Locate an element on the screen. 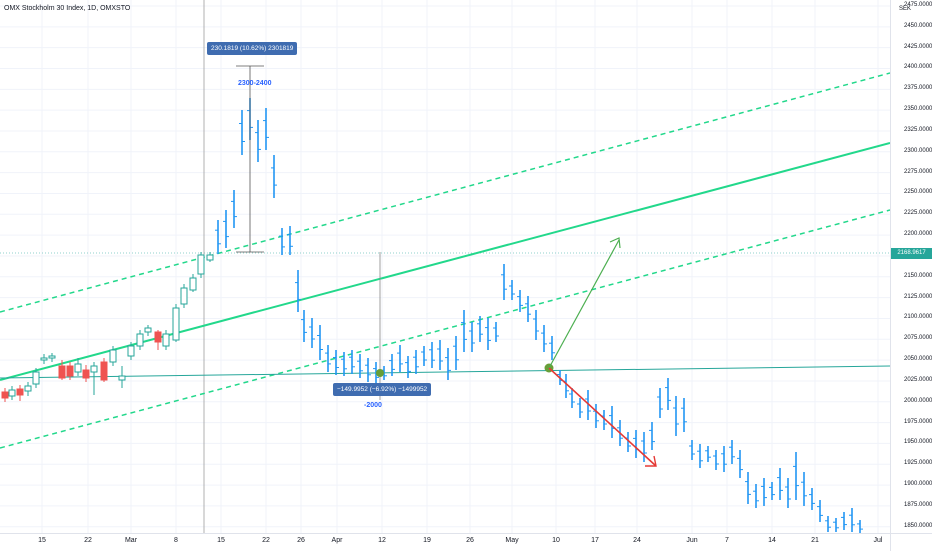  price-axis-label: 2475.0000 is located at coordinates (918, 5).